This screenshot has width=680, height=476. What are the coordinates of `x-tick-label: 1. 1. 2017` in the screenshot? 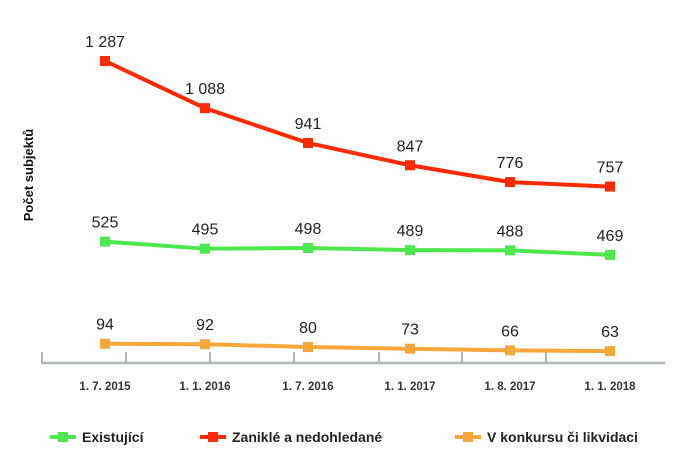 It's located at (409, 387).